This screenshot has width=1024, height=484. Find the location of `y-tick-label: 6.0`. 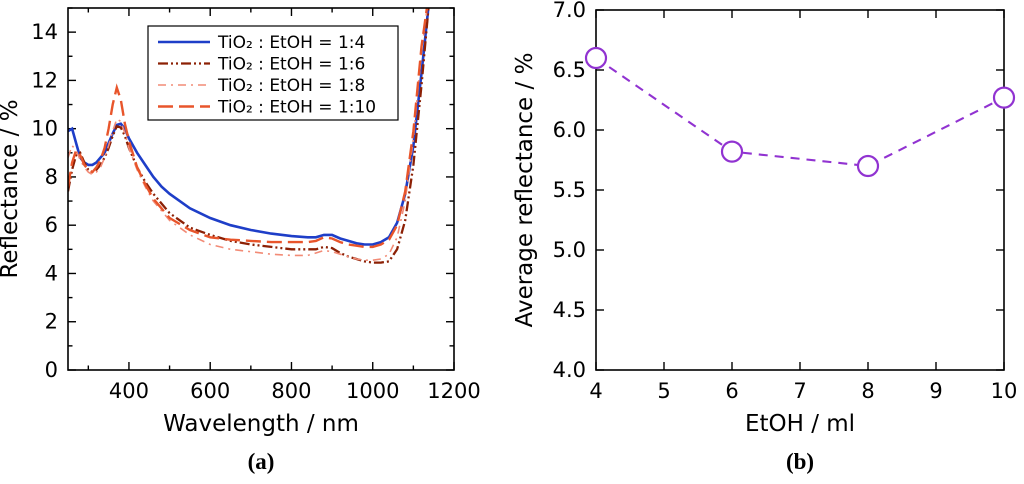

y-tick-label: 6.0 is located at coordinates (569, 130).